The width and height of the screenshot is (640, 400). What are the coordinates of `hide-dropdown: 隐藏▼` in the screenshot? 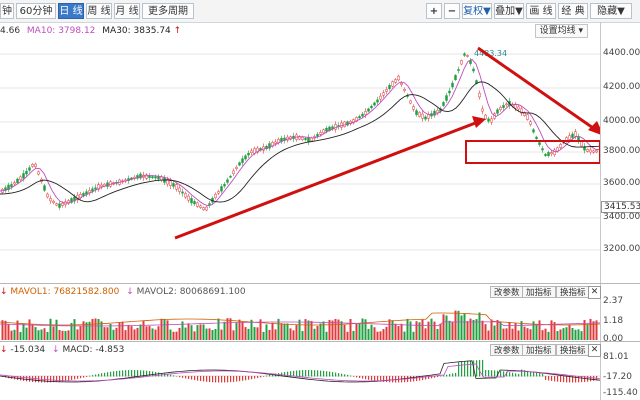 It's located at (611, 11).